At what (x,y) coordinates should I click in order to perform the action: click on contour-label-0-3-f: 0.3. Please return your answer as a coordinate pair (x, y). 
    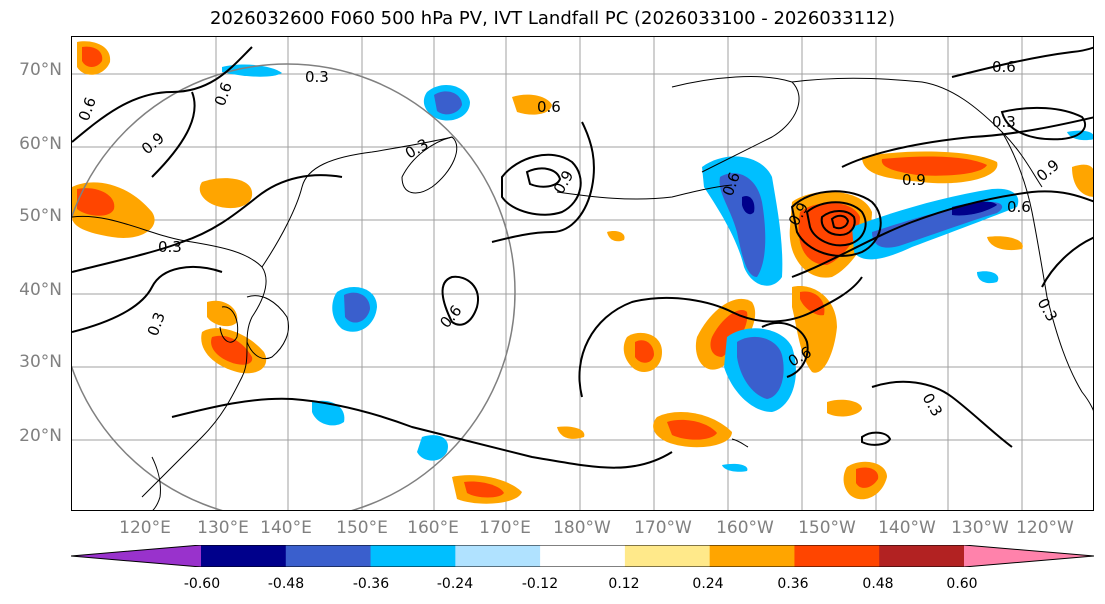
    Looking at the image, I should click on (1004, 122).